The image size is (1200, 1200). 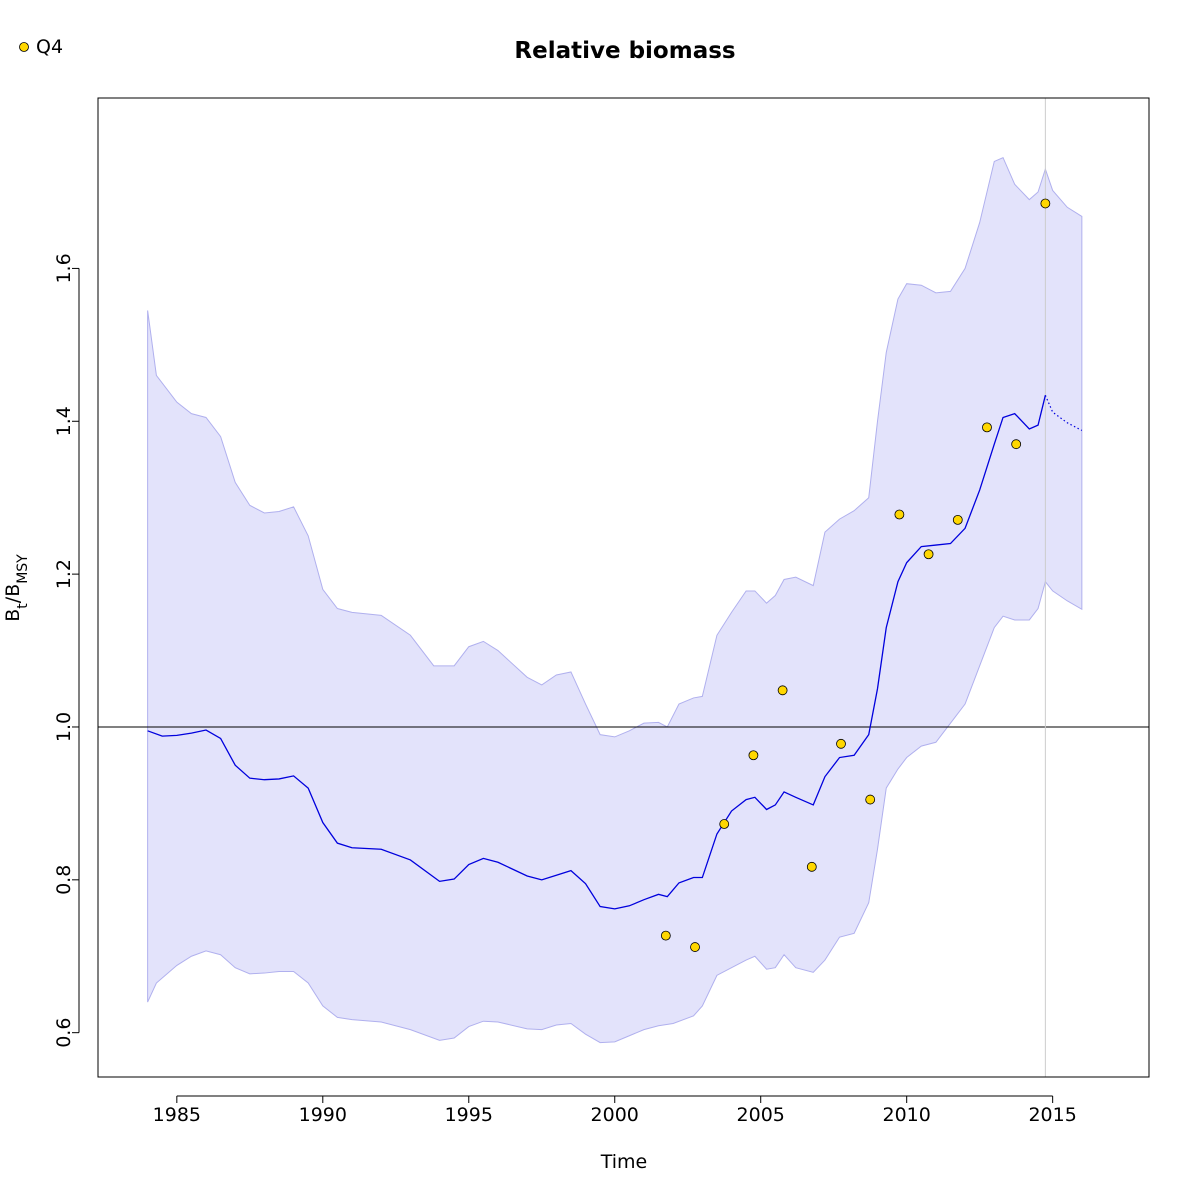 I want to click on y-tick-label: 0.8, so click(x=64, y=880).